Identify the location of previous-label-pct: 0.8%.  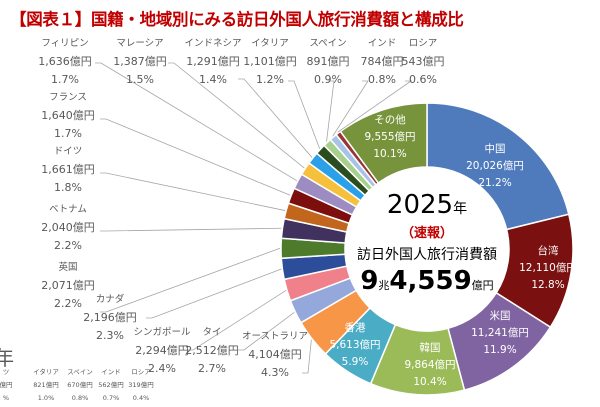
(80, 398).